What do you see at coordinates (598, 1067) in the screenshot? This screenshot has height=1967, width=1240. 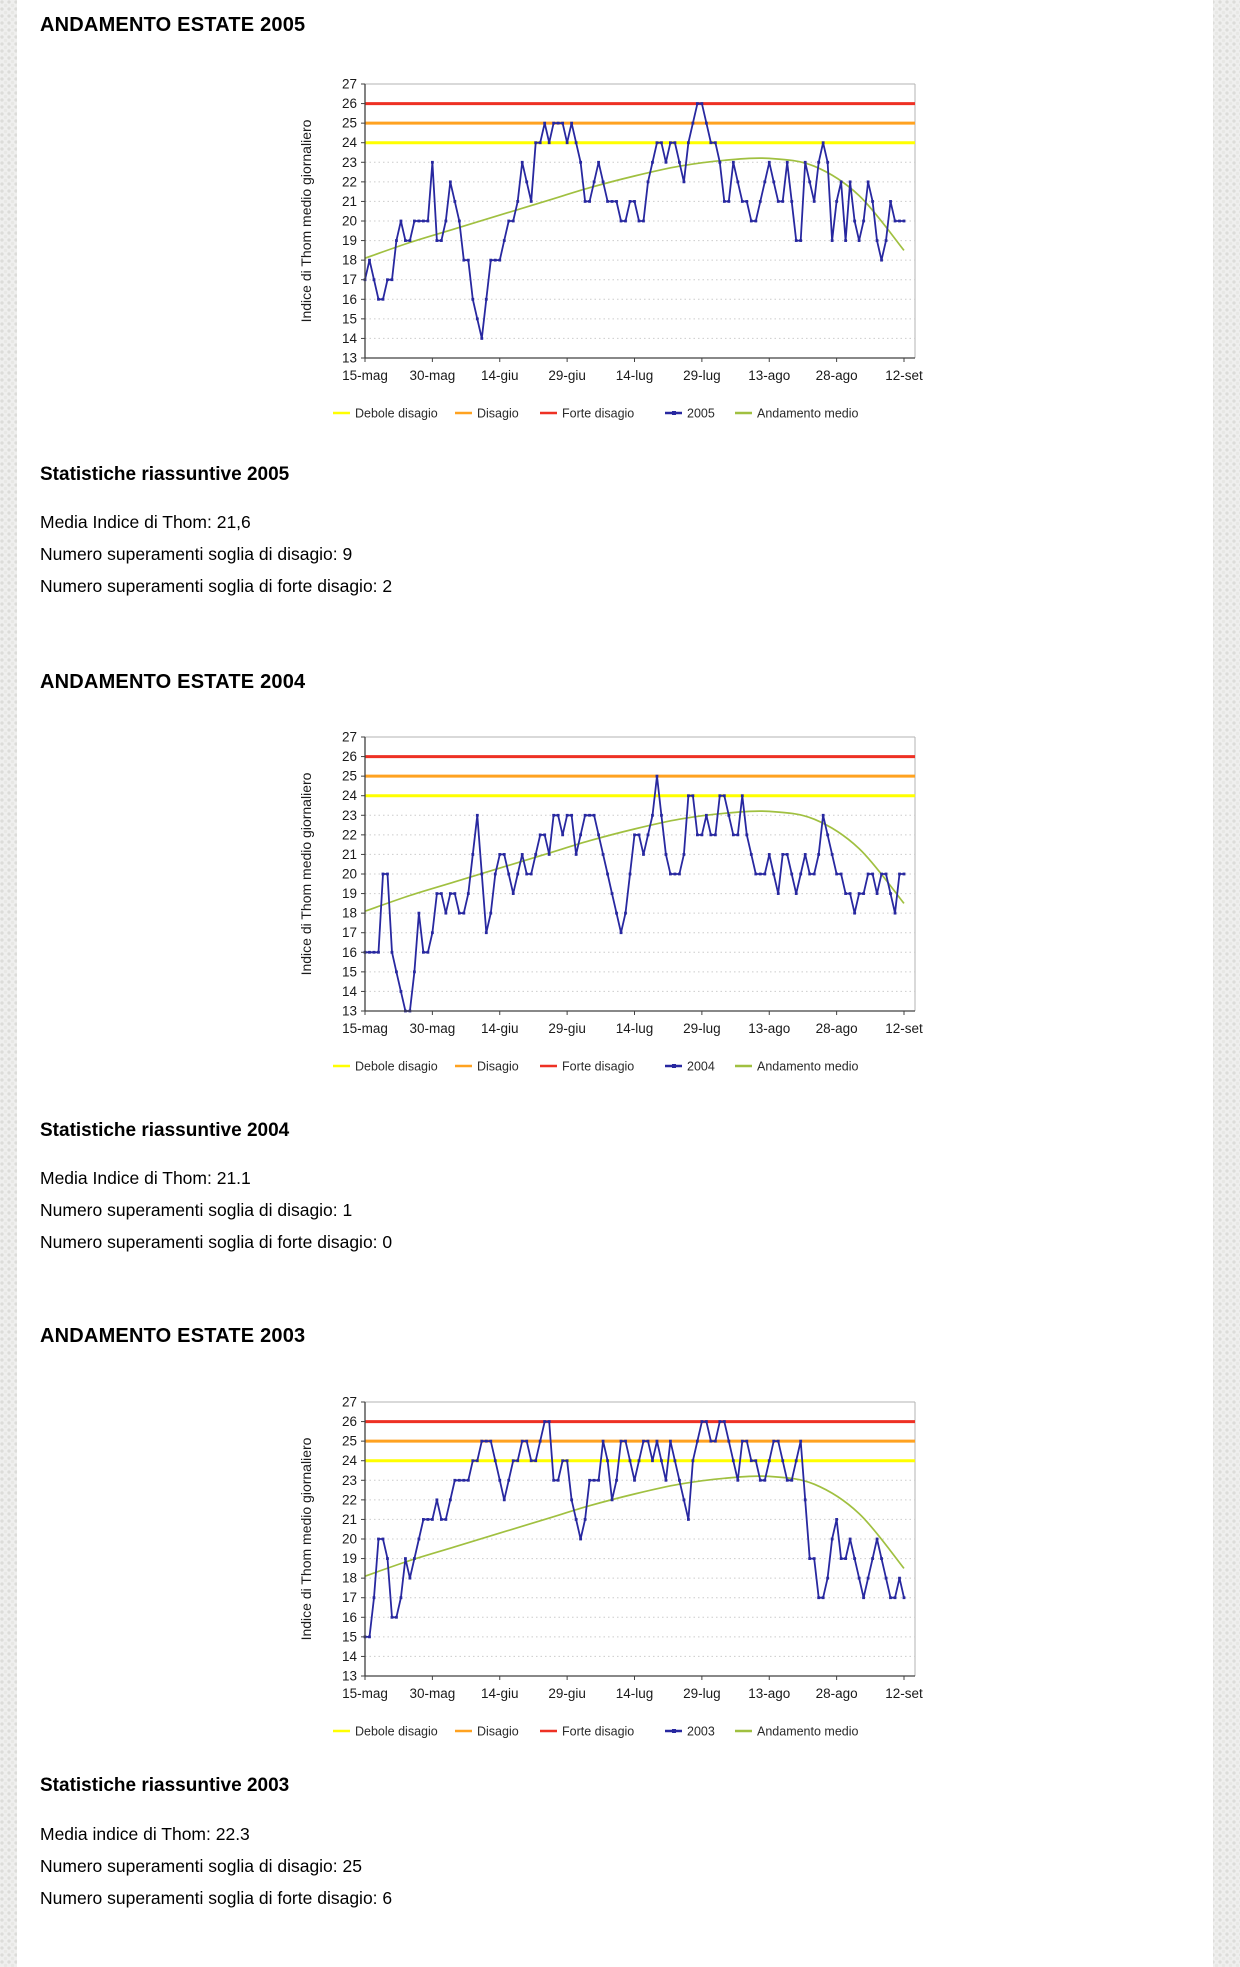 I see `legend-label: Forte disagio` at bounding box center [598, 1067].